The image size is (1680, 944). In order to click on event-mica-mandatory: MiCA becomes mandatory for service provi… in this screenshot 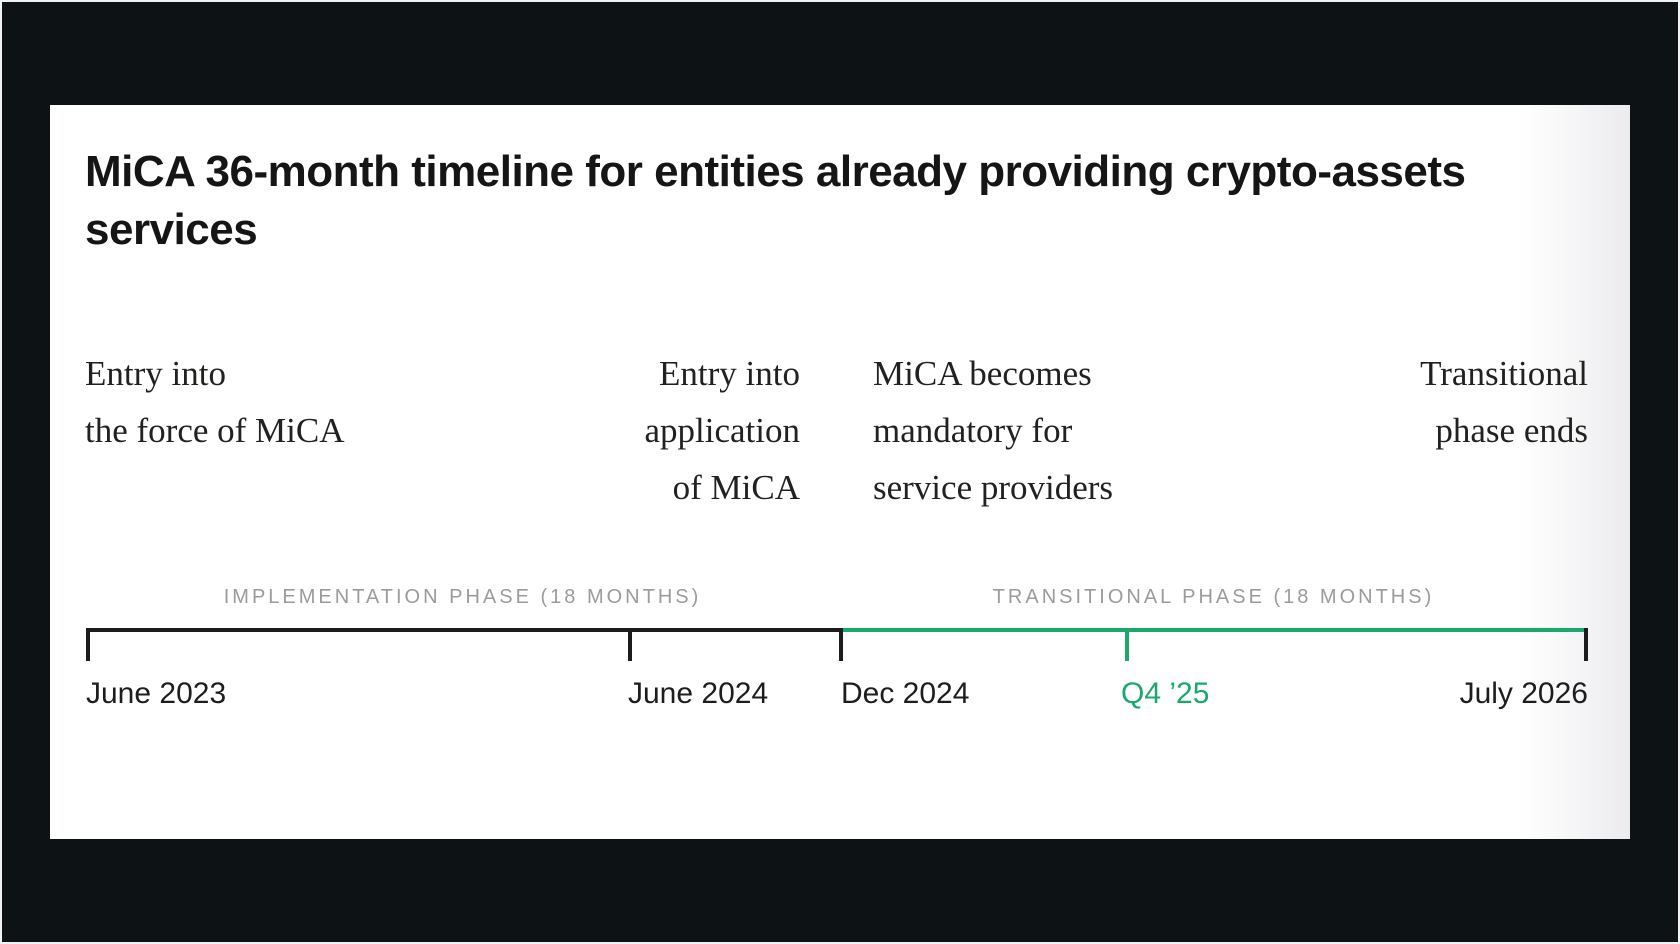, I will do `click(993, 430)`.